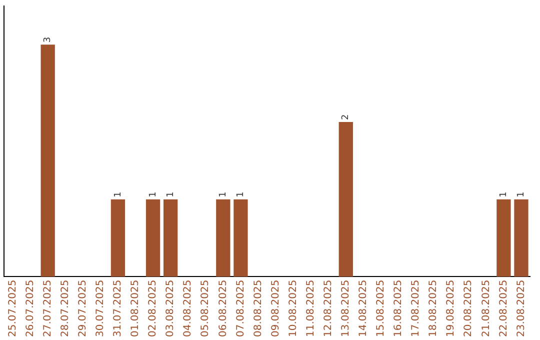  What do you see at coordinates (30, 309) in the screenshot?
I see `x-tick-label: 26.07.2025` at bounding box center [30, 309].